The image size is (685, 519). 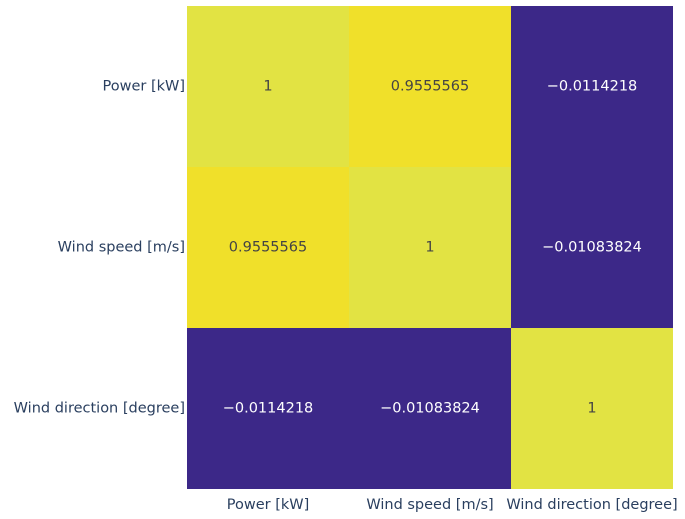 I want to click on heatmap-cell-label-r1-c1: 1, so click(x=429, y=248).